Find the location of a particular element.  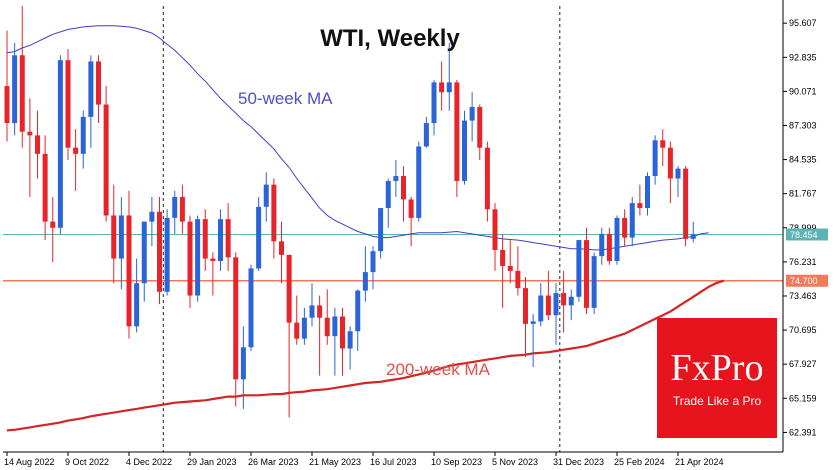

x-tick-label: 9 Oct 2022 is located at coordinates (87, 462).